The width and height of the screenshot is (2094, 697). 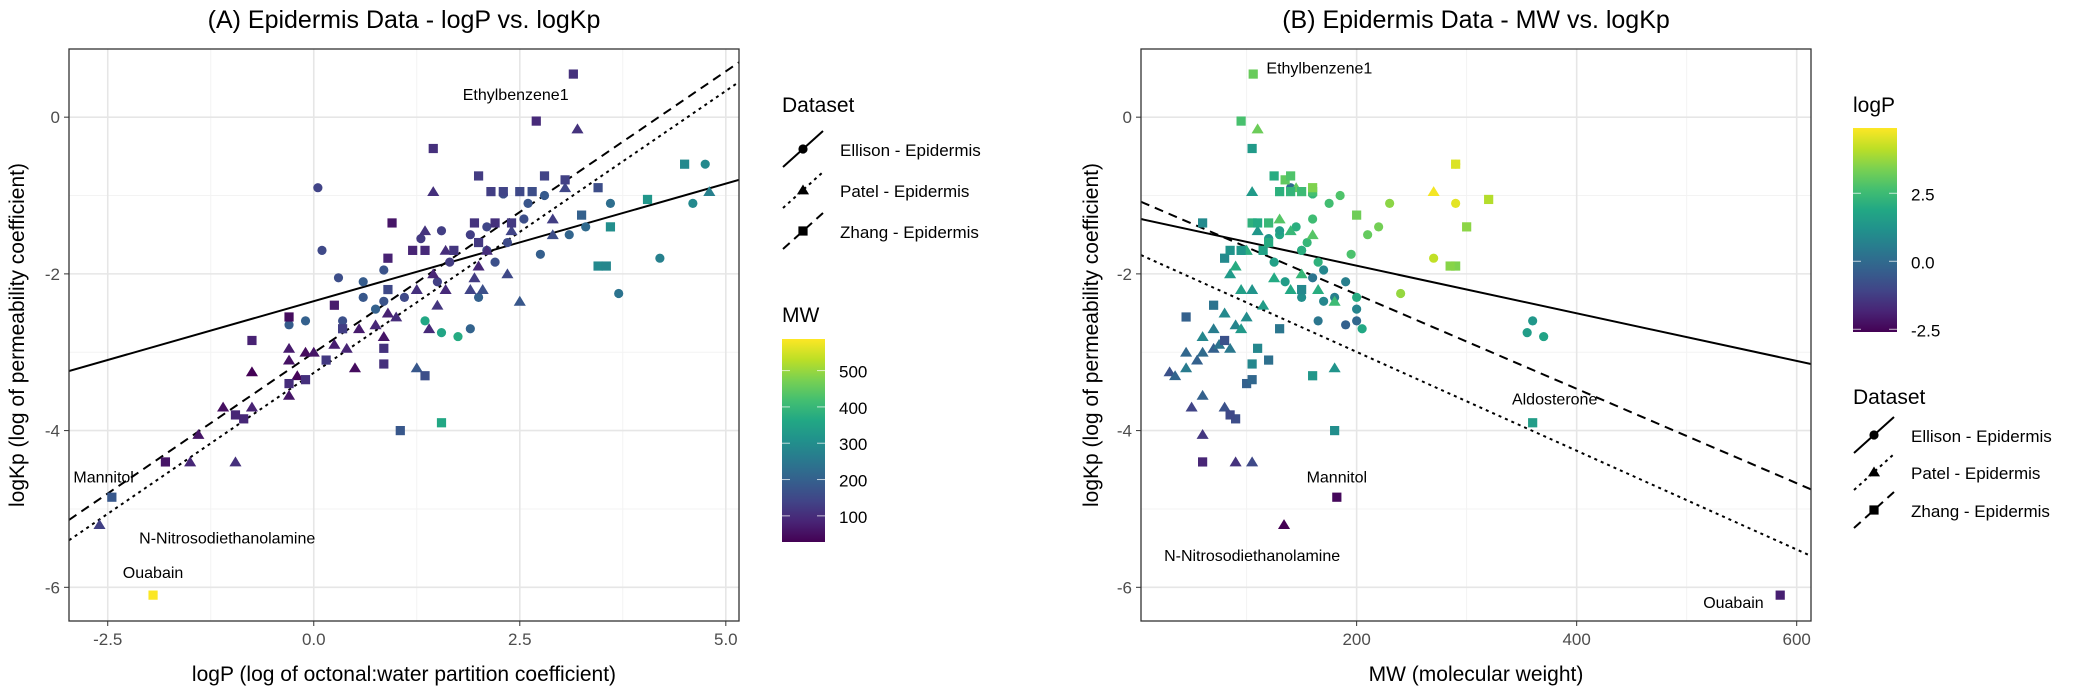 I want to click on colorbar-tick-label: 100, so click(x=853, y=517).